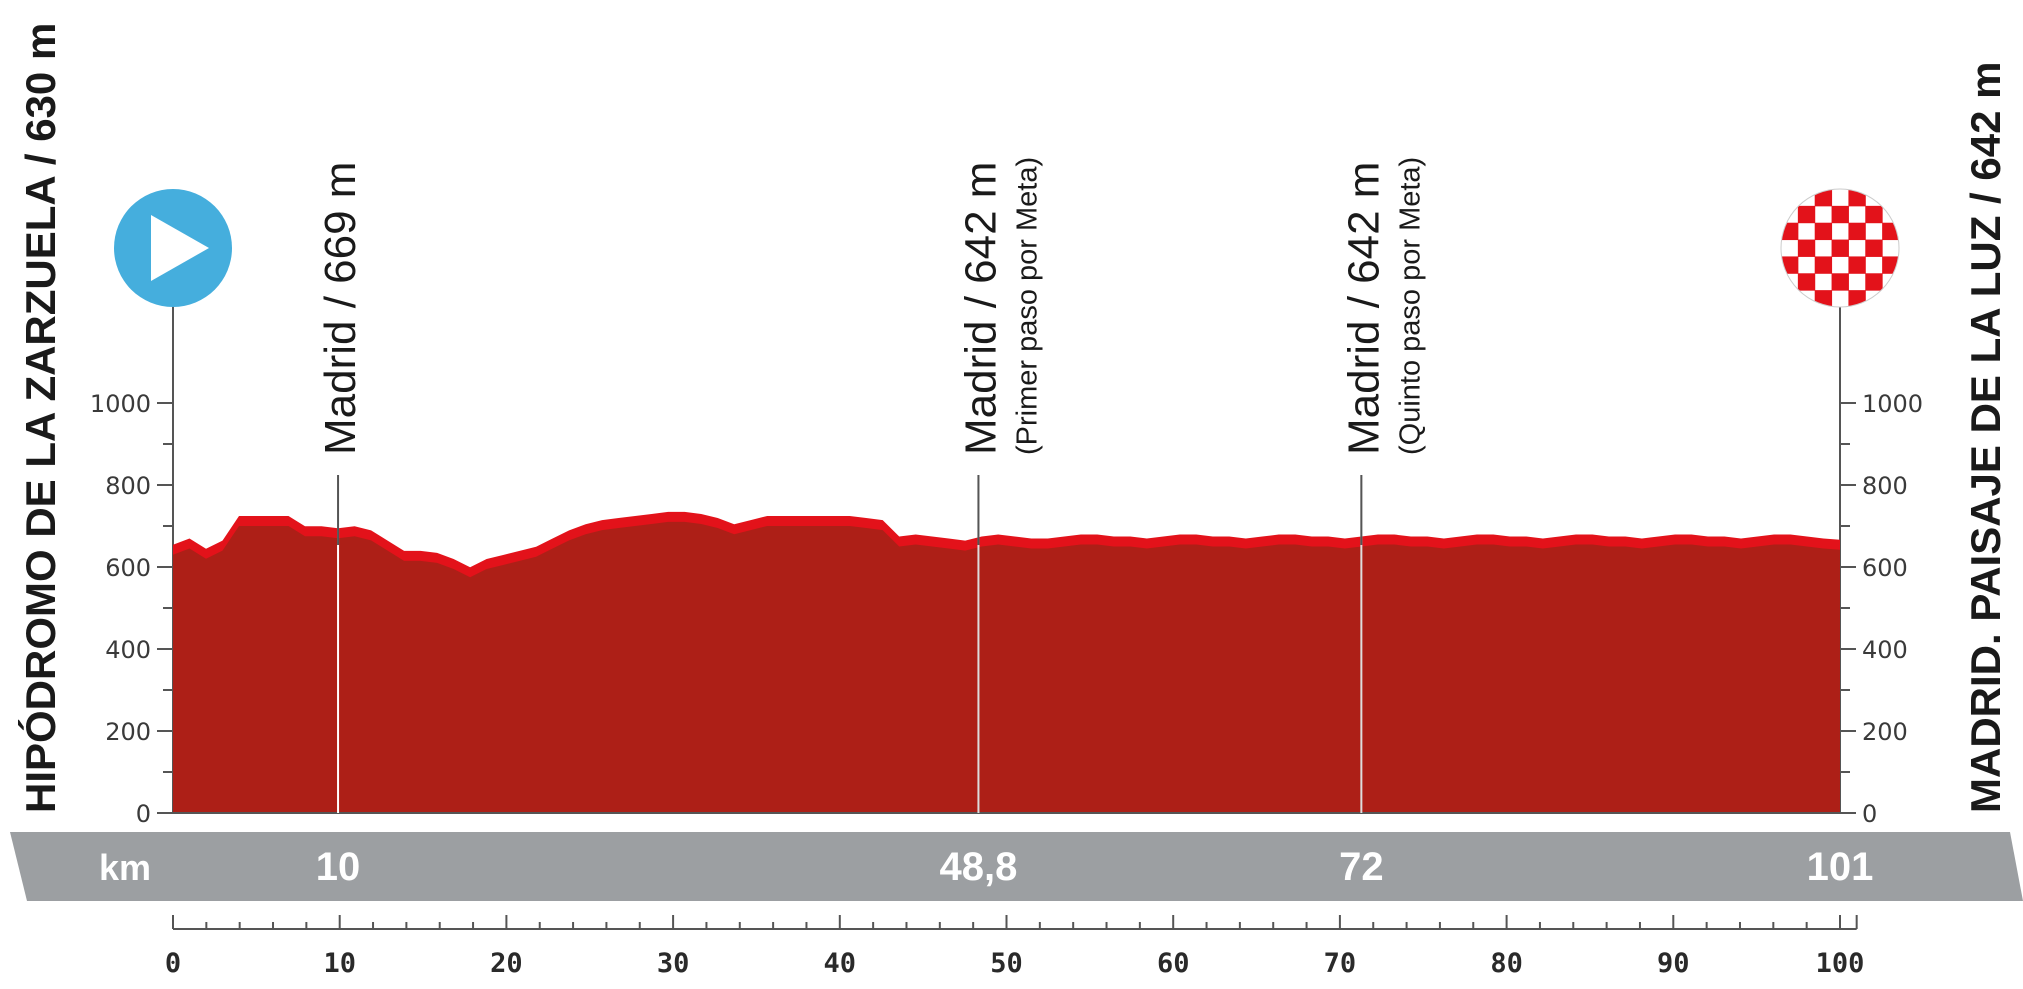 The image size is (2023, 989). Describe the element at coordinates (1840, 963) in the screenshot. I see `km-tick-label: 100` at that location.